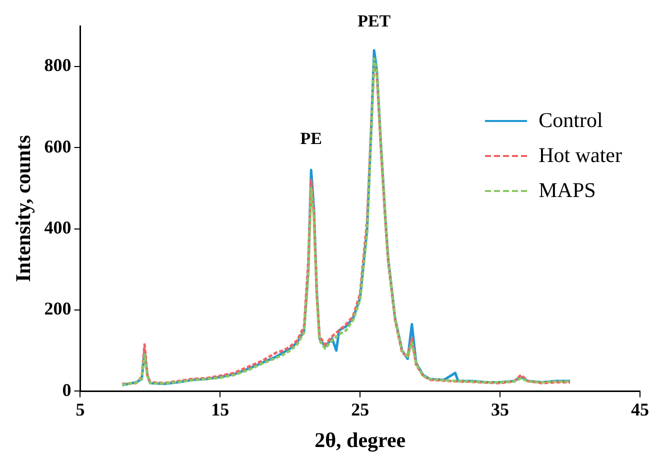 This screenshot has height=466, width=660. What do you see at coordinates (220, 410) in the screenshot?
I see `x-tick-label: 15` at bounding box center [220, 410].